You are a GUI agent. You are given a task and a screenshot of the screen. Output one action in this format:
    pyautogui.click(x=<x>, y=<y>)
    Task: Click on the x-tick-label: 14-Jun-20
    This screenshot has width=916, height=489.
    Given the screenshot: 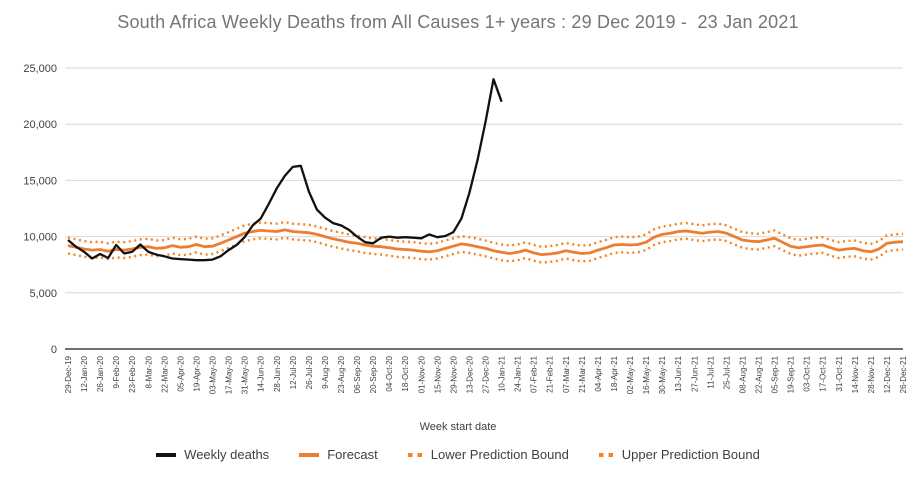 What is the action you would take?
    pyautogui.click(x=261, y=373)
    